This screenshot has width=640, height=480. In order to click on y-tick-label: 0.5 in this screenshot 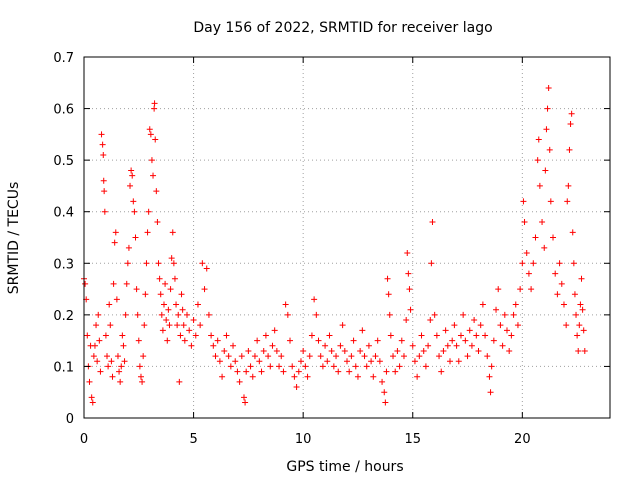, I will do `click(63, 161)`.